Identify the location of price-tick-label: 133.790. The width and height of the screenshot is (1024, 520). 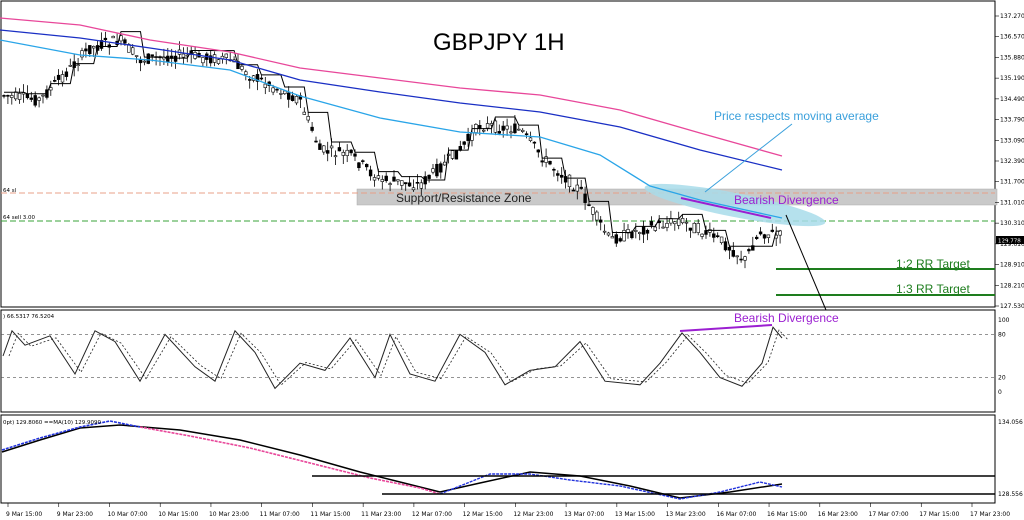
(1012, 120).